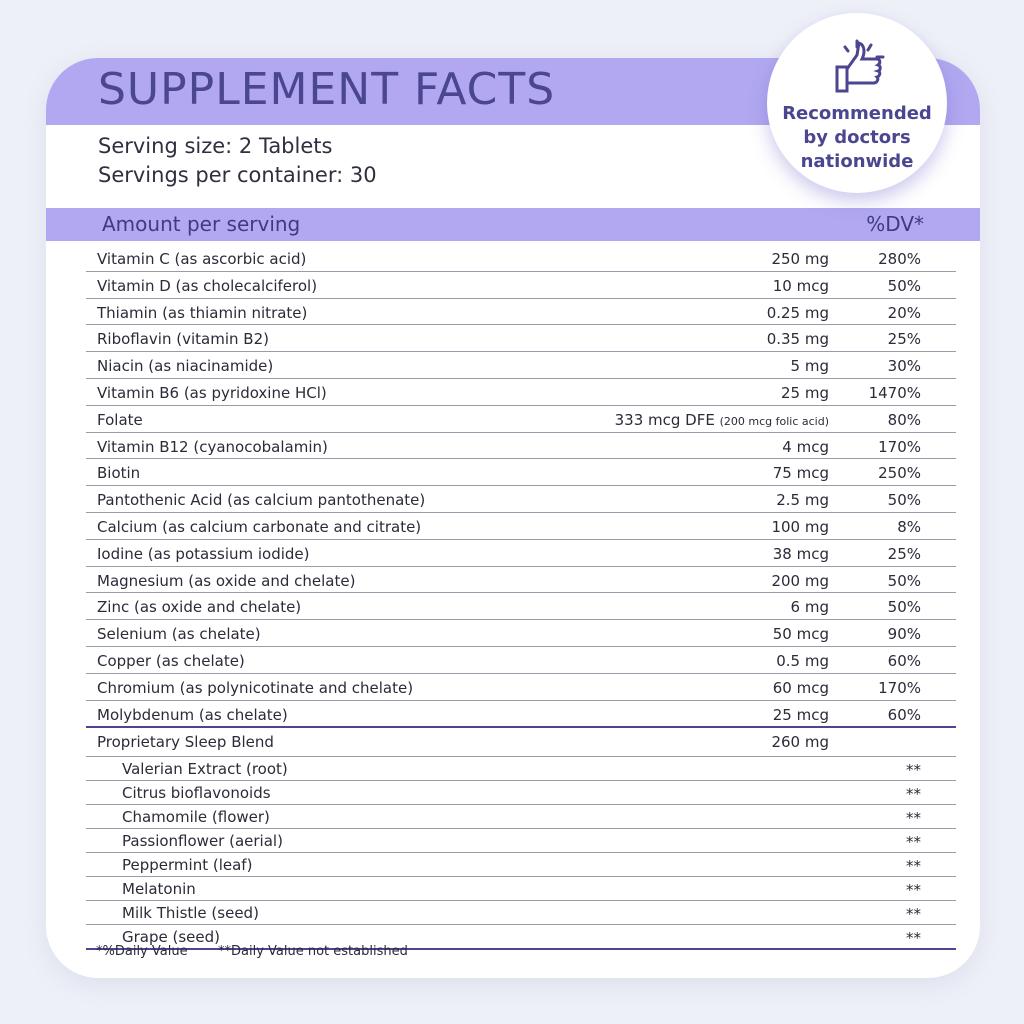  I want to click on badge-line-3: nationwide, so click(857, 161).